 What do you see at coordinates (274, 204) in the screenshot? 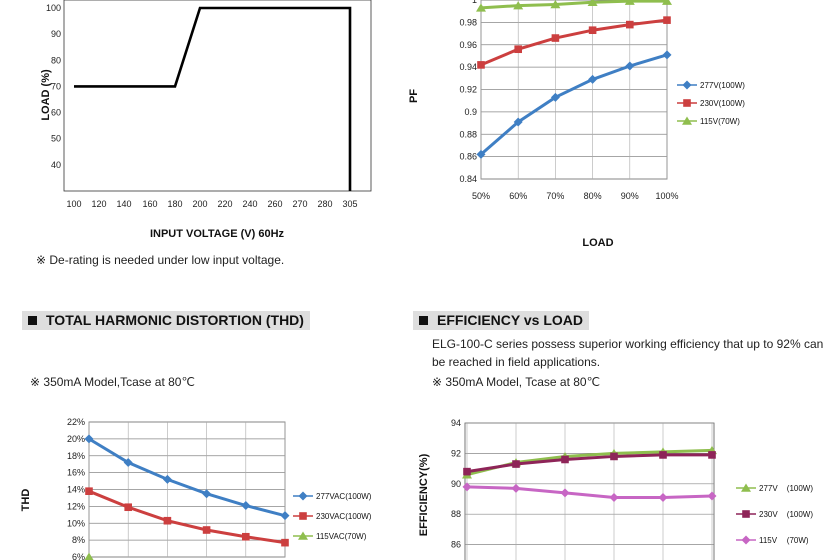
I see `derating-x-tick-label: 260` at bounding box center [274, 204].